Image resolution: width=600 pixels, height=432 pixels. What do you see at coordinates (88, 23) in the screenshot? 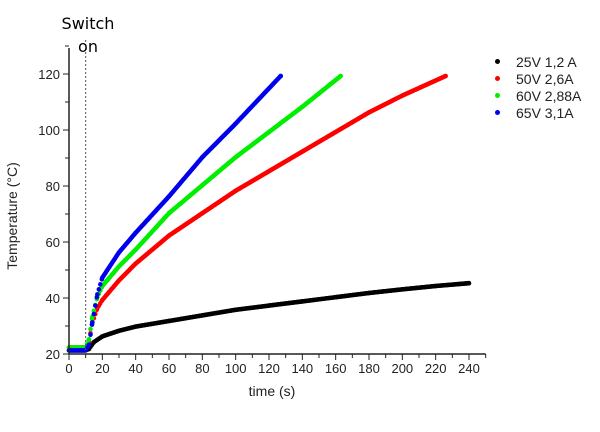
I see `switch-label-line1: Switch` at bounding box center [88, 23].